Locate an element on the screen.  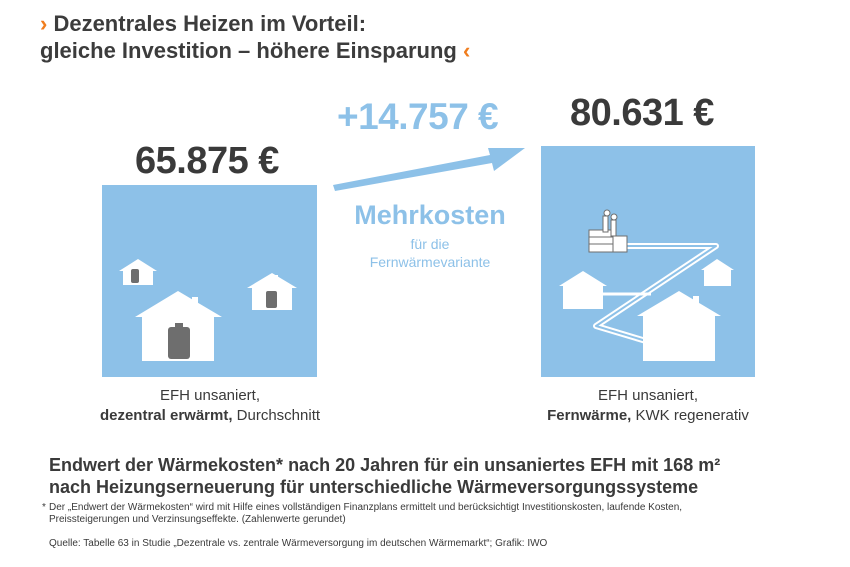
right-caption-line-1: EFH unsaniert, is located at coordinates (648, 395).